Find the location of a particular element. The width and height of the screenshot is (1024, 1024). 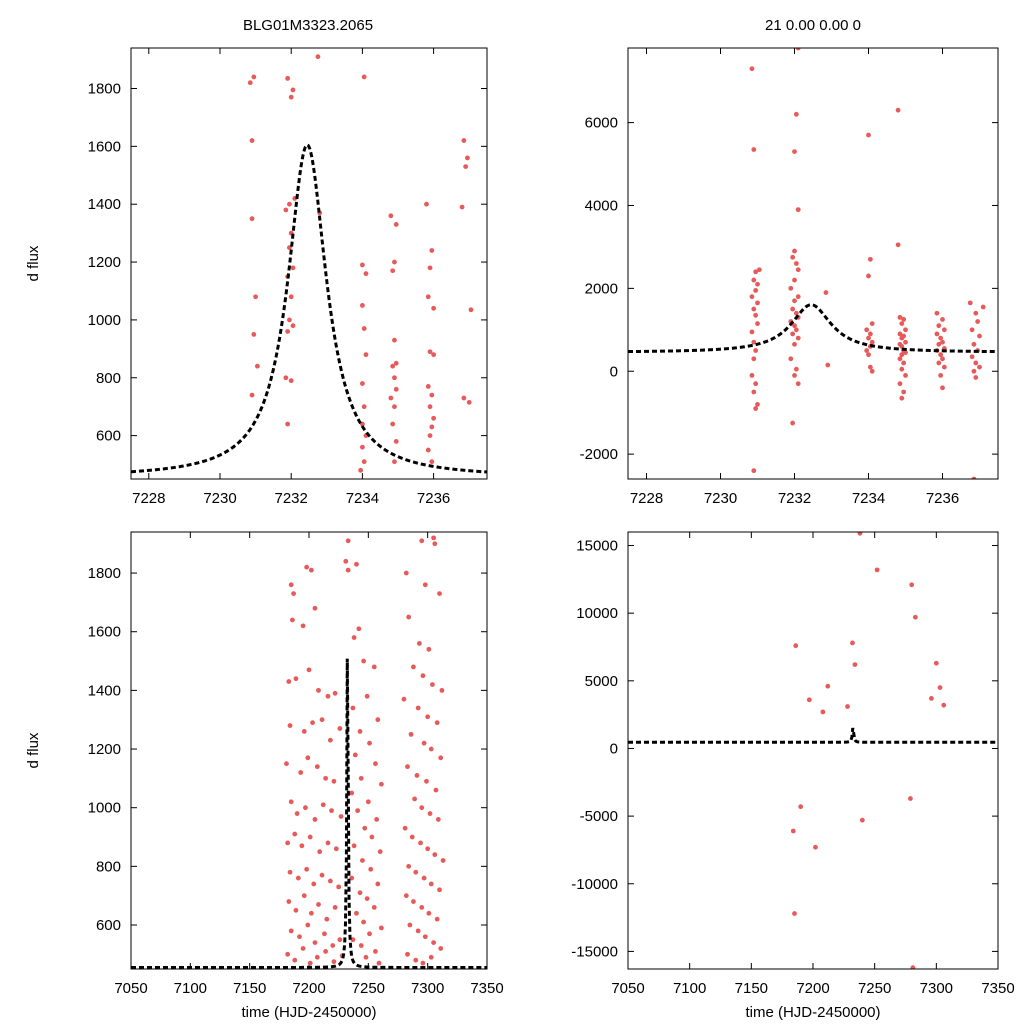

y-tick-label: 1800 is located at coordinates (104, 88).